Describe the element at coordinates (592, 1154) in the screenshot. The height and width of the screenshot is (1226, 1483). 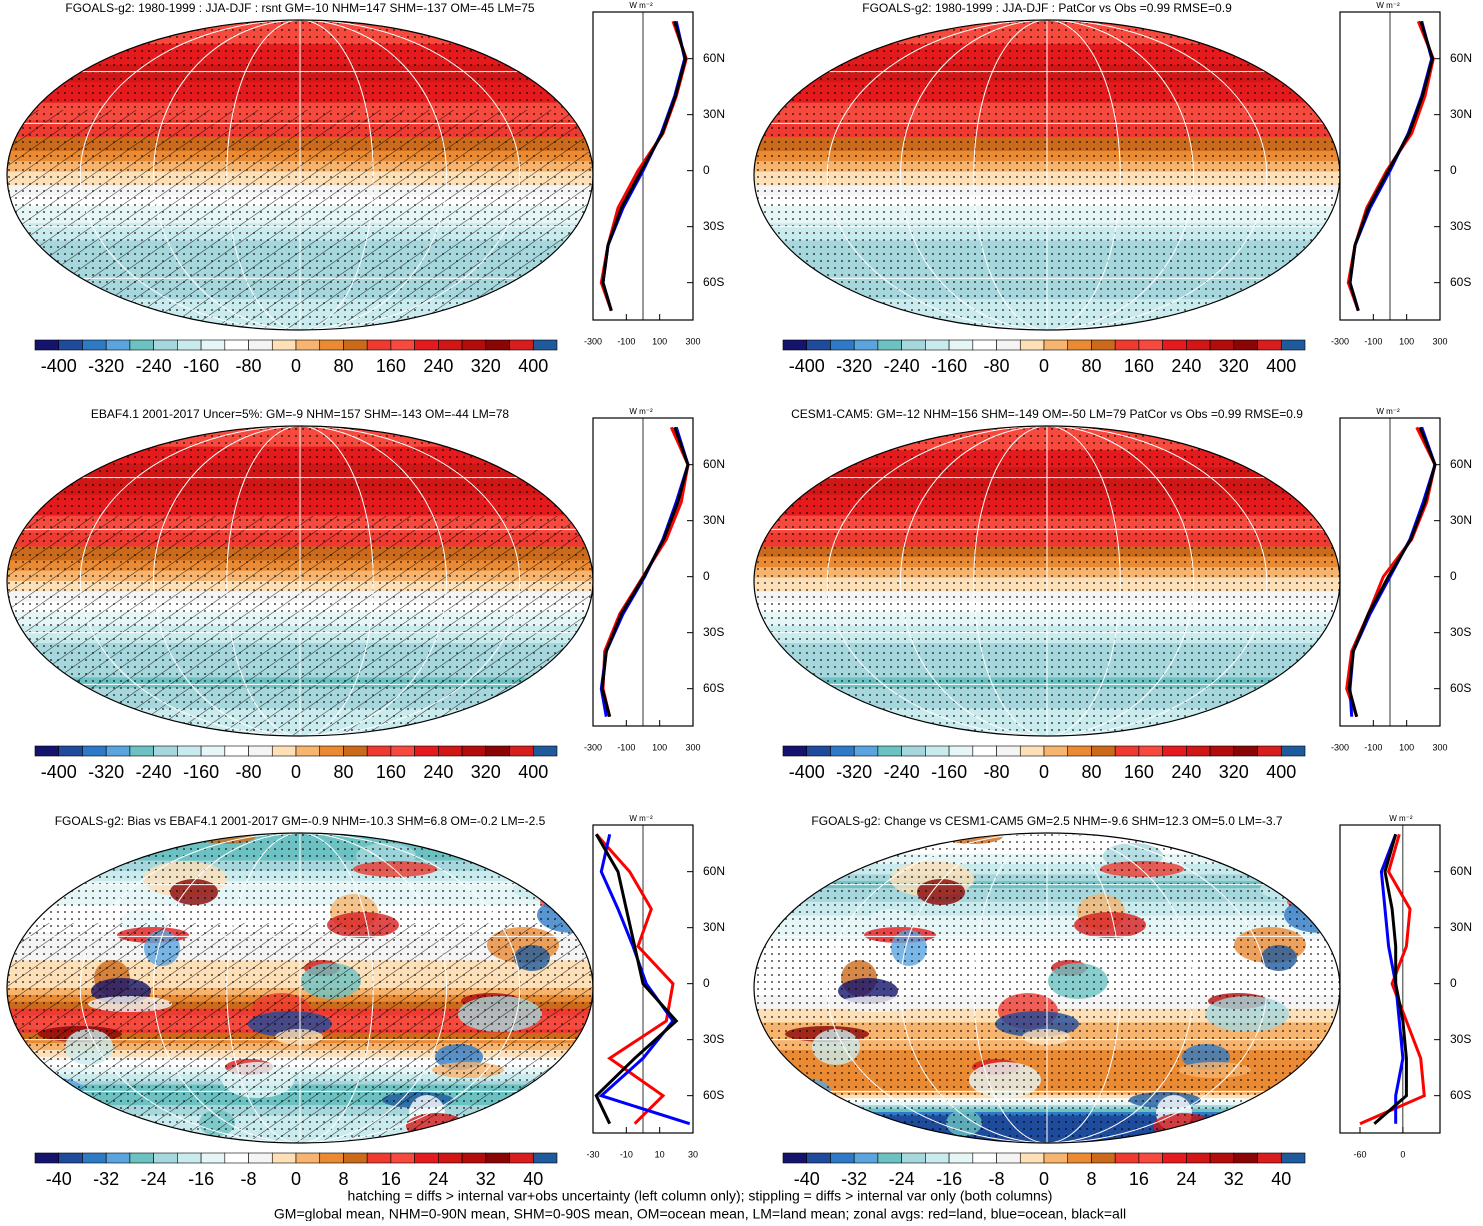
I see `x-tick-label: -30` at that location.